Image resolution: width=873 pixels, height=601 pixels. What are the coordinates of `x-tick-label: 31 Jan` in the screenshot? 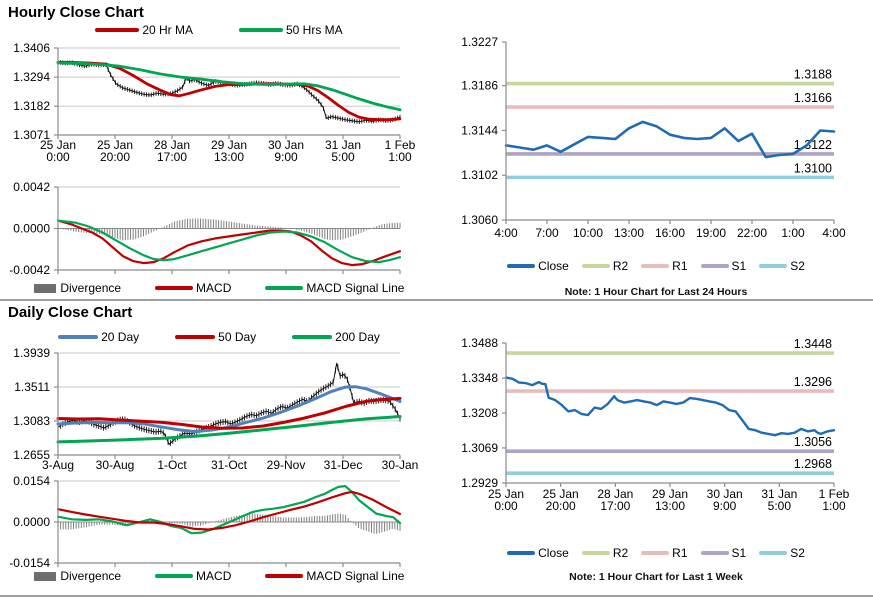 It's located at (779, 494).